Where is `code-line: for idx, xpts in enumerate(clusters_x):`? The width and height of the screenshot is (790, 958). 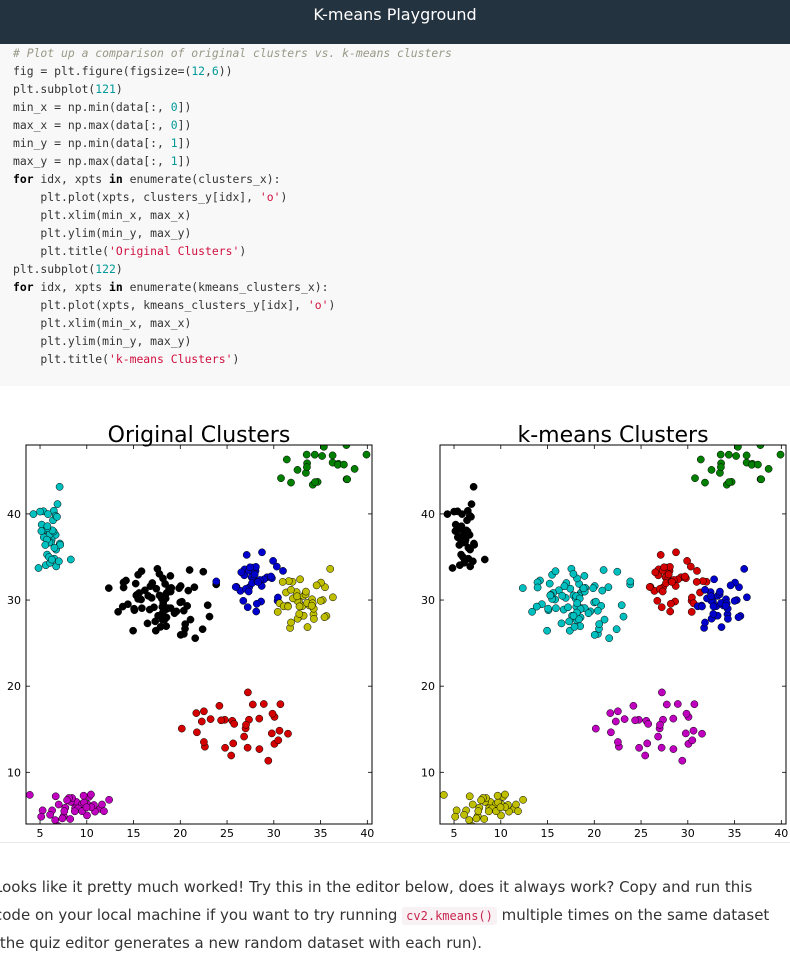 code-line: for idx, xpts in enumerate(clusters_x): is located at coordinates (147, 179).